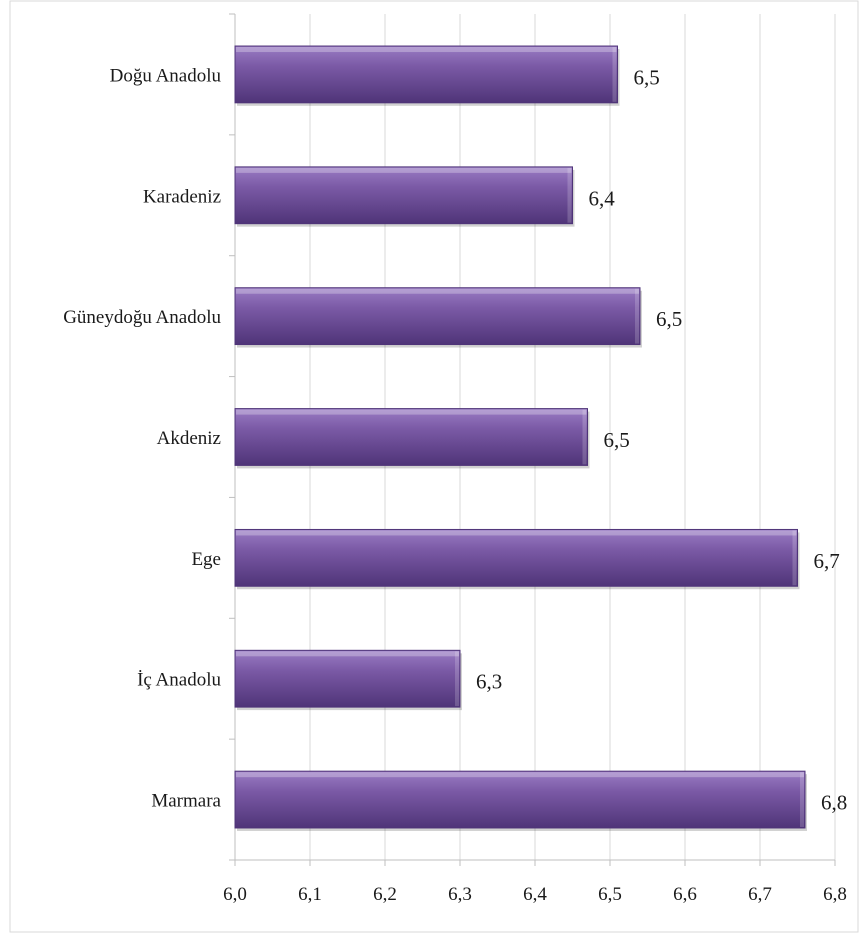 This screenshot has height=933, width=859. What do you see at coordinates (460, 894) in the screenshot?
I see `x-tick-label: 6,3` at bounding box center [460, 894].